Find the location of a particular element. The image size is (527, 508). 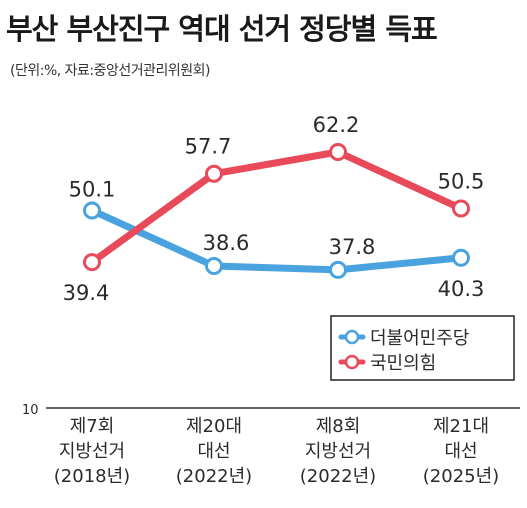

data-label-s1-2: 62.2 is located at coordinates (336, 125).